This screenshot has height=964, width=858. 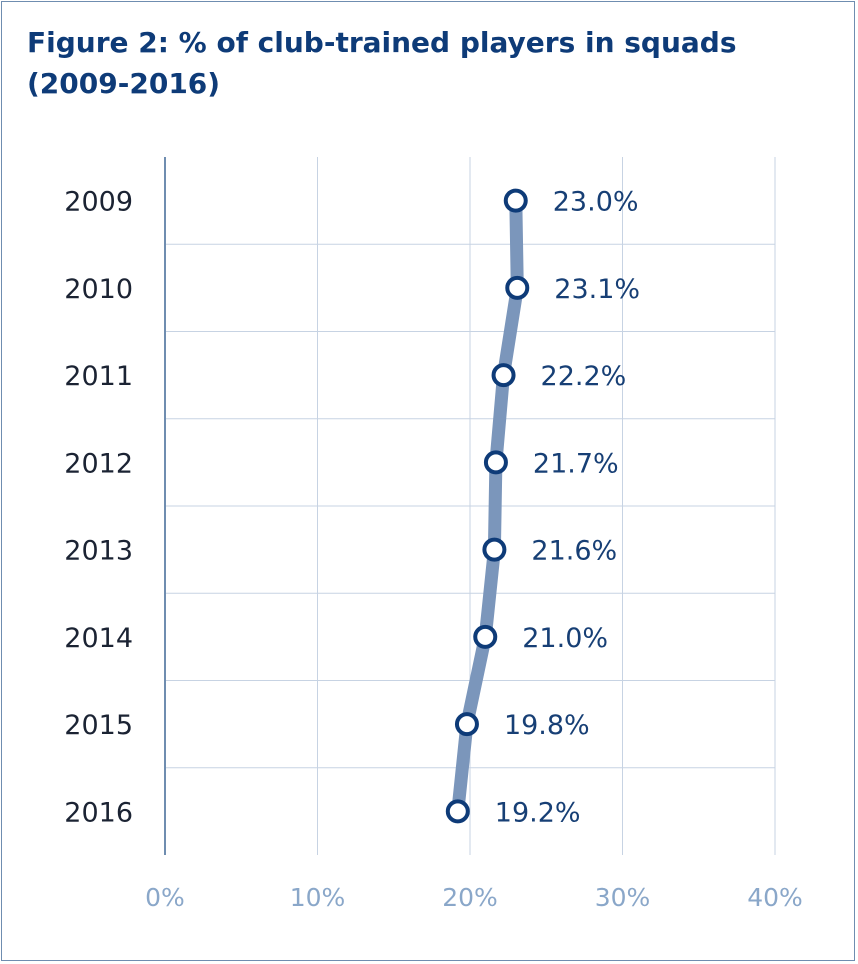 I want to click on x-tick-label: 40%, so click(x=775, y=897).